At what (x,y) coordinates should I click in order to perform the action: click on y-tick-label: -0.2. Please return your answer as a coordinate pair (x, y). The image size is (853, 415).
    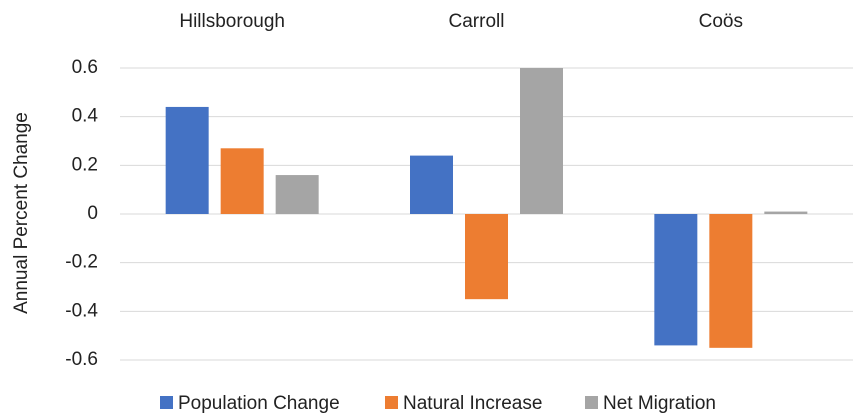
    Looking at the image, I should click on (81, 262).